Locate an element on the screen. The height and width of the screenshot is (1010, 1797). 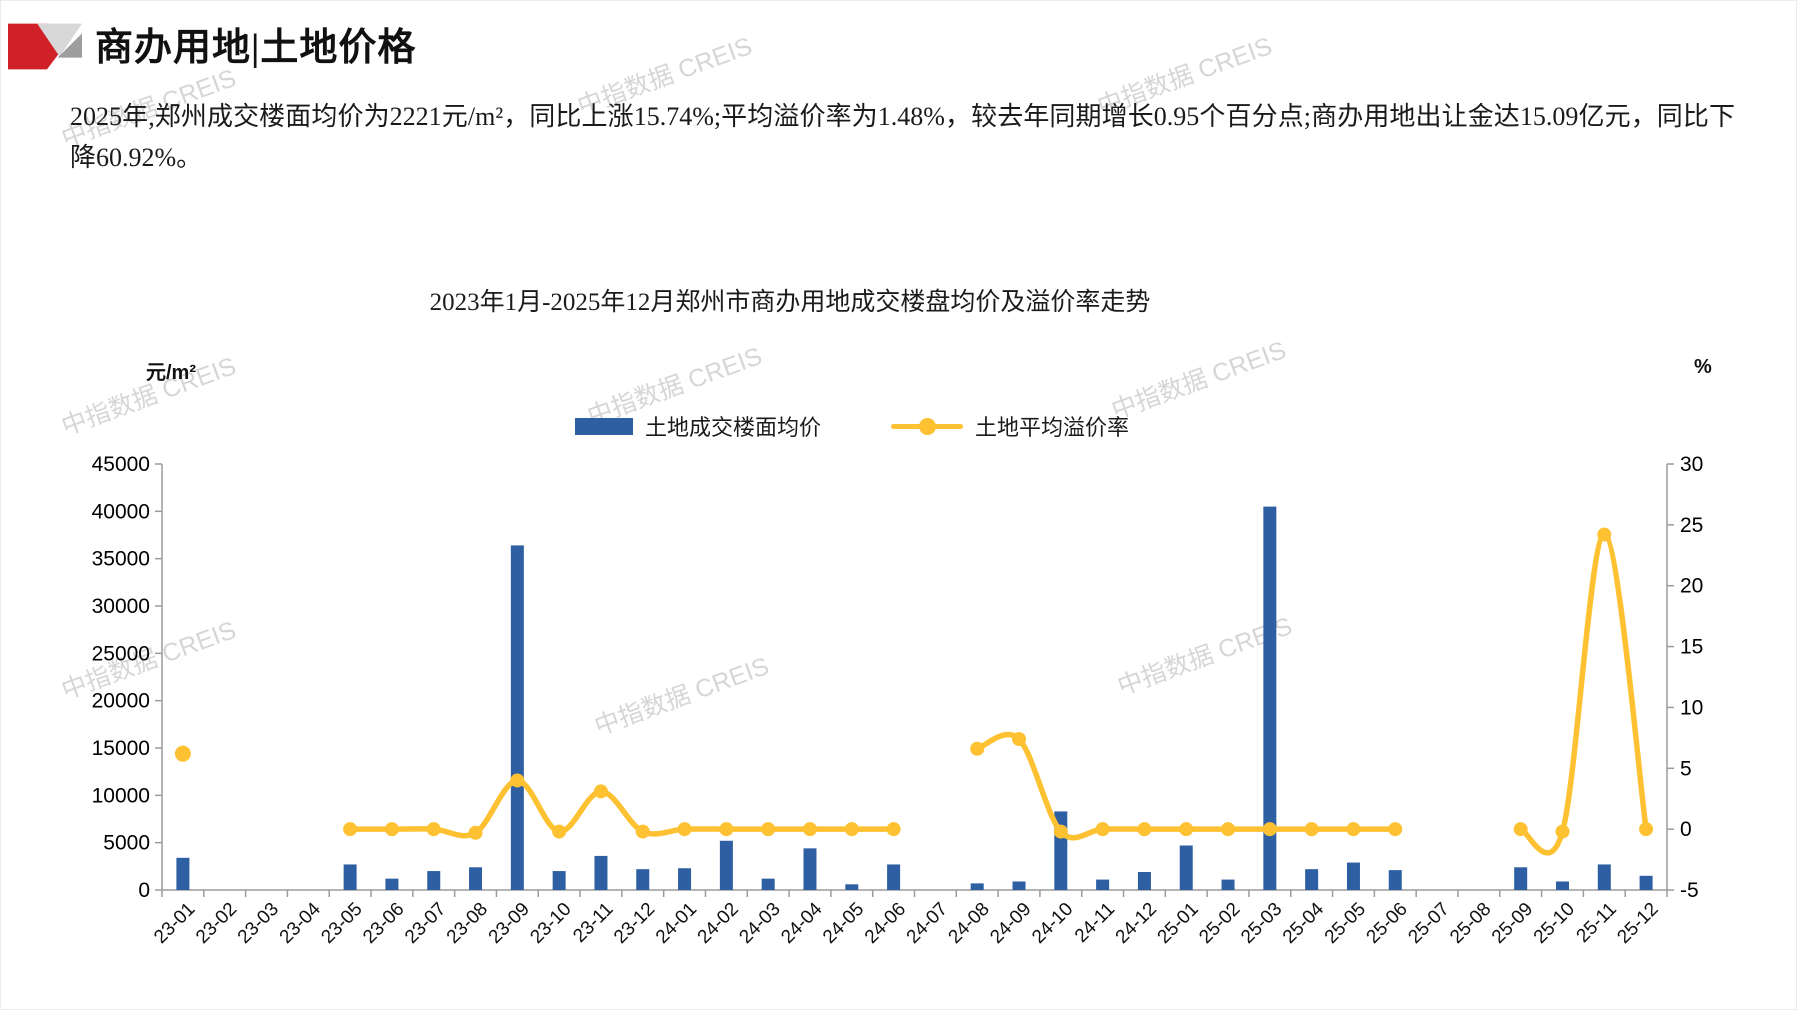
x-tick-label: 23-09 is located at coordinates (509, 923).